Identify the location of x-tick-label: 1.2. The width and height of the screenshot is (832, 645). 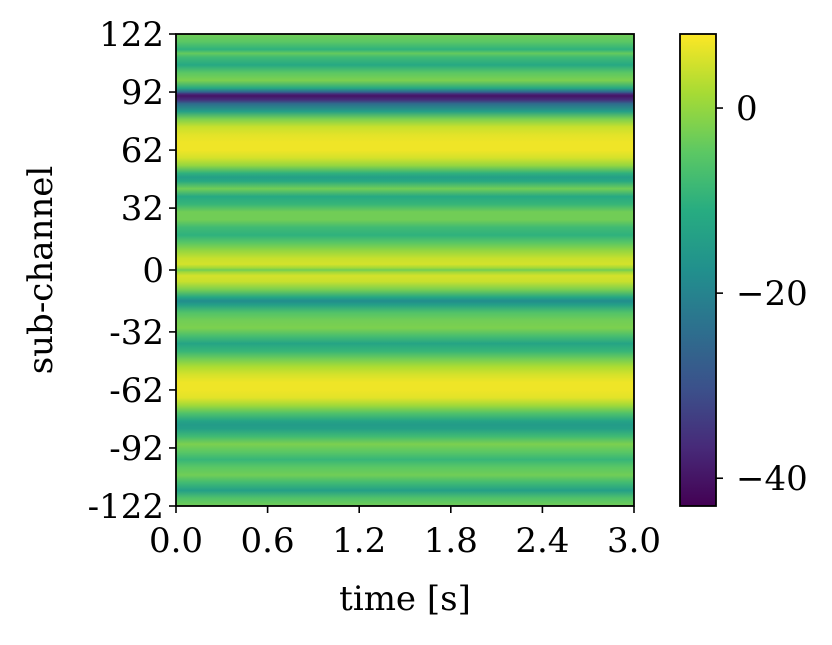
(359, 541).